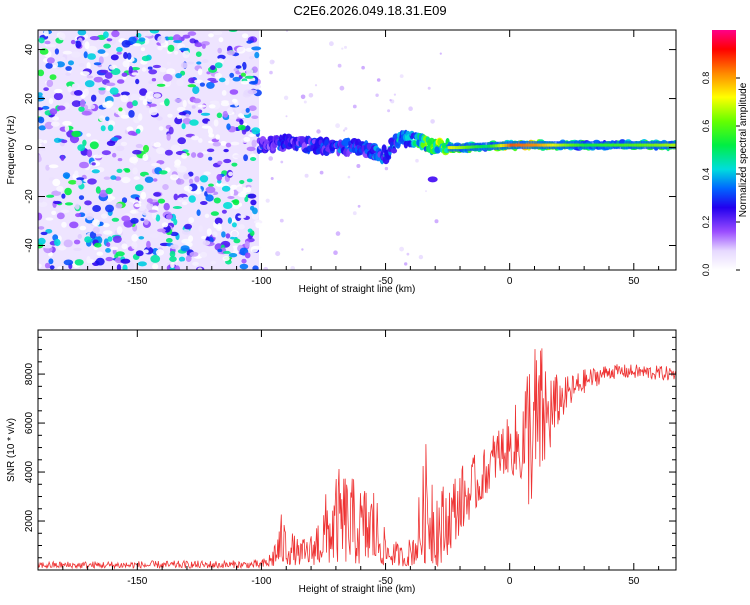 The height and width of the screenshot is (605, 750). What do you see at coordinates (706, 222) in the screenshot?
I see `colorbar-tick-label: 0.2` at bounding box center [706, 222].